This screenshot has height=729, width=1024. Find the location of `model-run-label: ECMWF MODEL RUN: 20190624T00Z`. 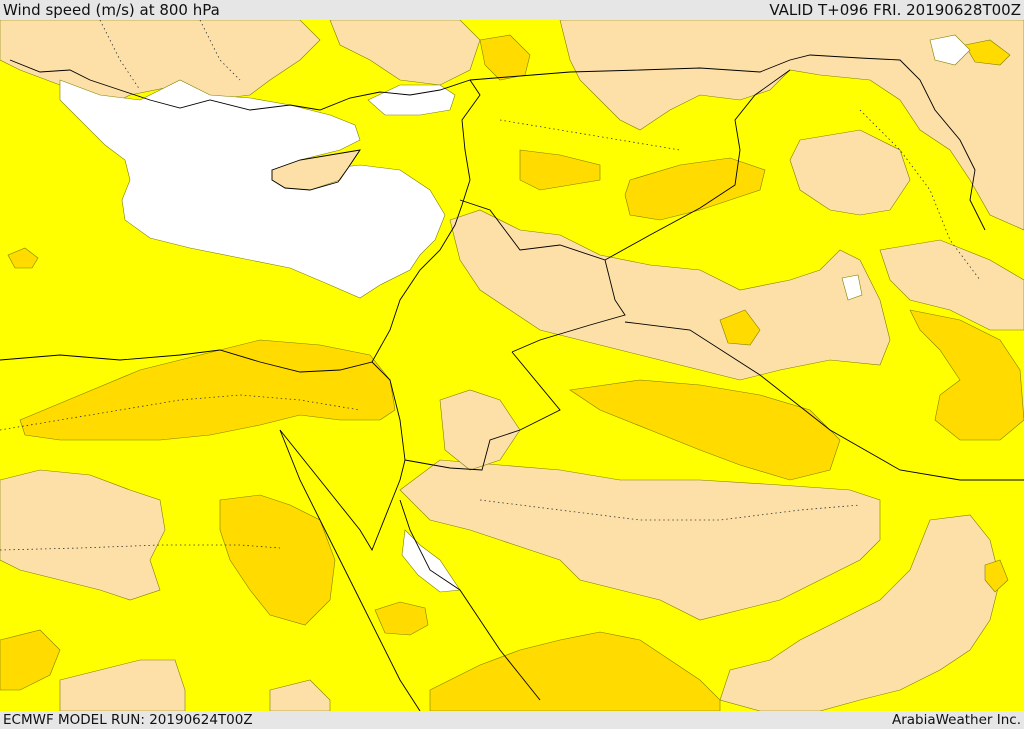

model-run-label: ECMWF MODEL RUN: 20190624T00Z is located at coordinates (128, 720).